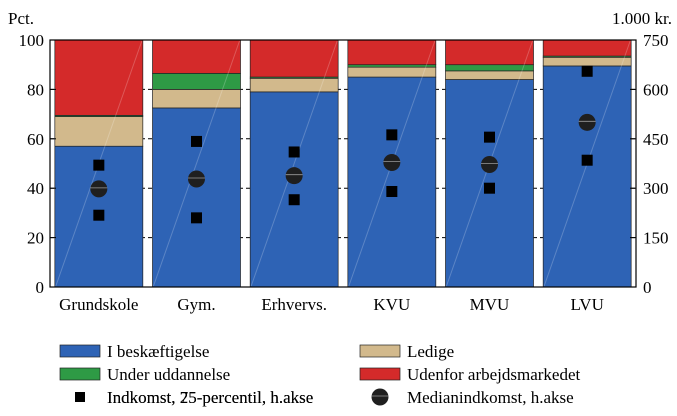 This screenshot has width=677, height=416. What do you see at coordinates (196, 304) in the screenshot?
I see `x-tick-label-1: Gym.` at bounding box center [196, 304].